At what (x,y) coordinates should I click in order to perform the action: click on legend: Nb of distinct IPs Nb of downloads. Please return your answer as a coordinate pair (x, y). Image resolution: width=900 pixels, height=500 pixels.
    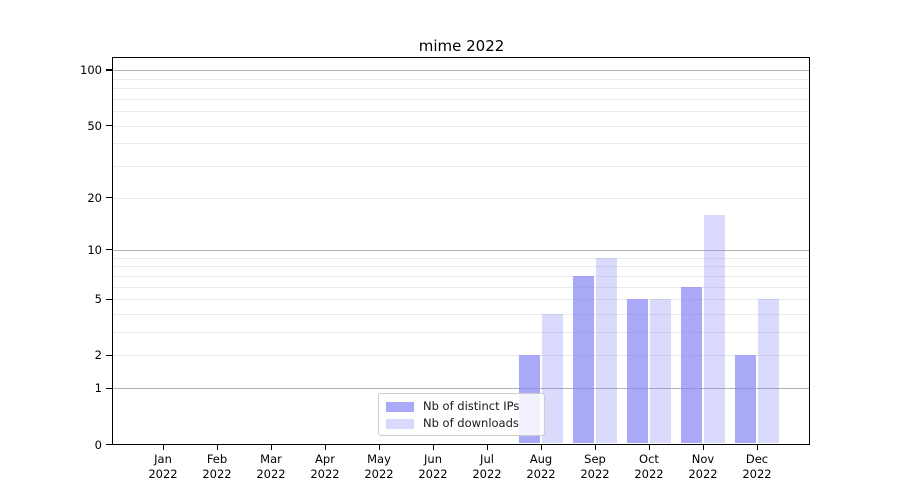
    Looking at the image, I should click on (461, 414).